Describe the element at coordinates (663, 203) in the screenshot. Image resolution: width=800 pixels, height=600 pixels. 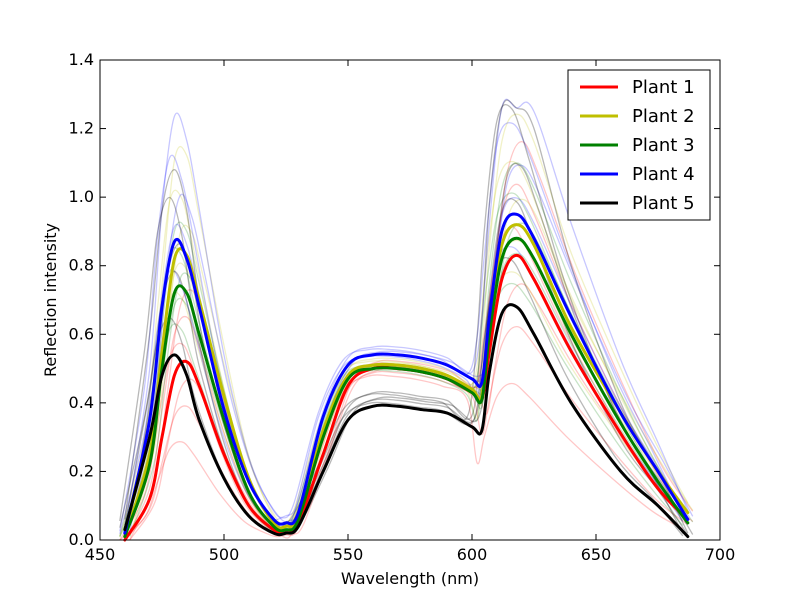
I see `legend-label: Plant 5` at that location.